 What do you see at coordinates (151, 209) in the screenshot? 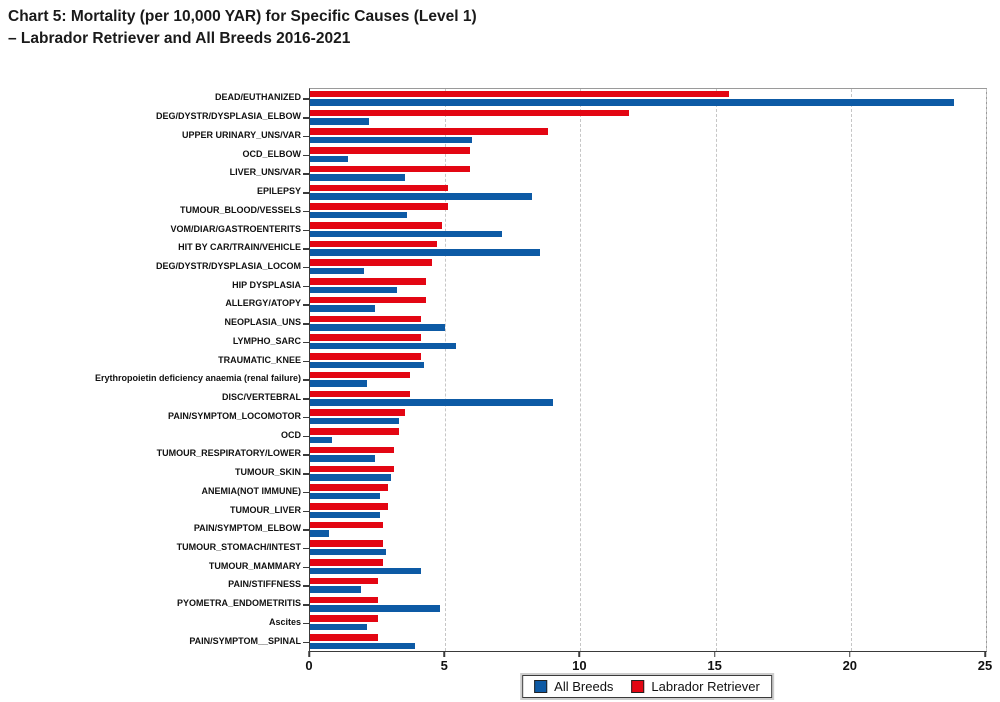
I see `category-label-row: TUMOUR_BLOOD/VESSELS` at bounding box center [151, 209].